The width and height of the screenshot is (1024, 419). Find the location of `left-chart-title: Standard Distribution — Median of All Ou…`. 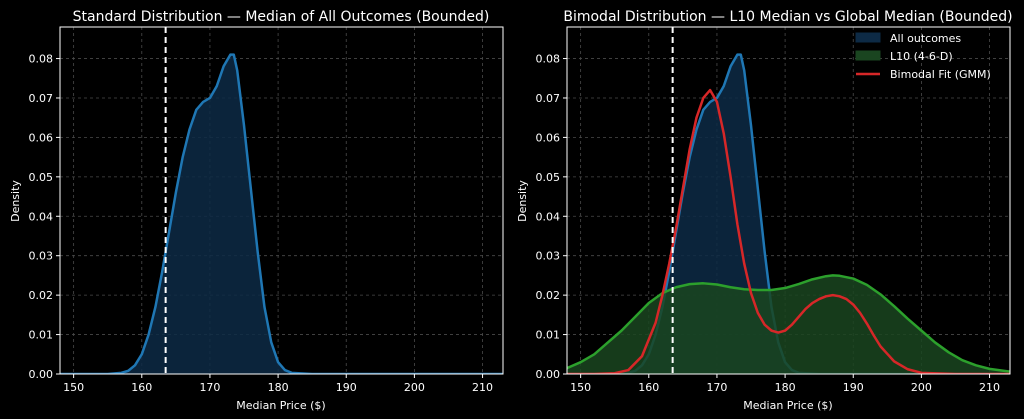

left-chart-title: Standard Distribution — Median of All Ou… is located at coordinates (281, 17).